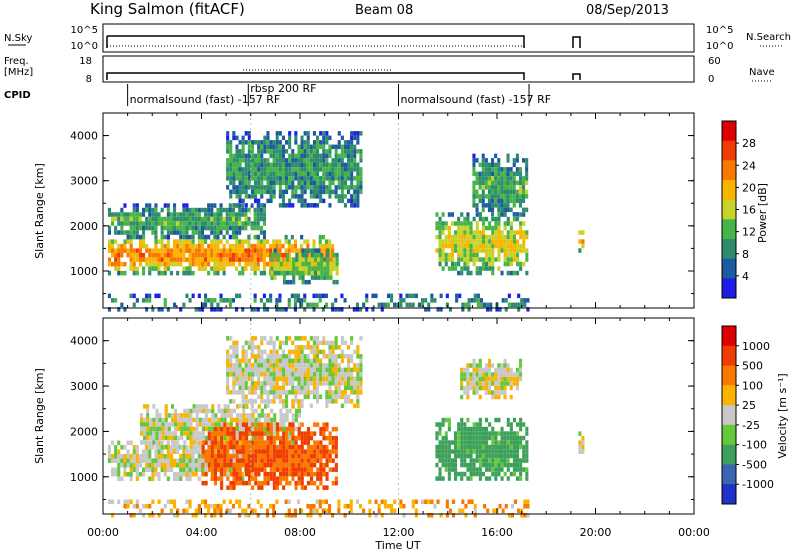 The image size is (800, 558). What do you see at coordinates (729, 229) in the screenshot?
I see `colorbar-swatch` at bounding box center [729, 229].